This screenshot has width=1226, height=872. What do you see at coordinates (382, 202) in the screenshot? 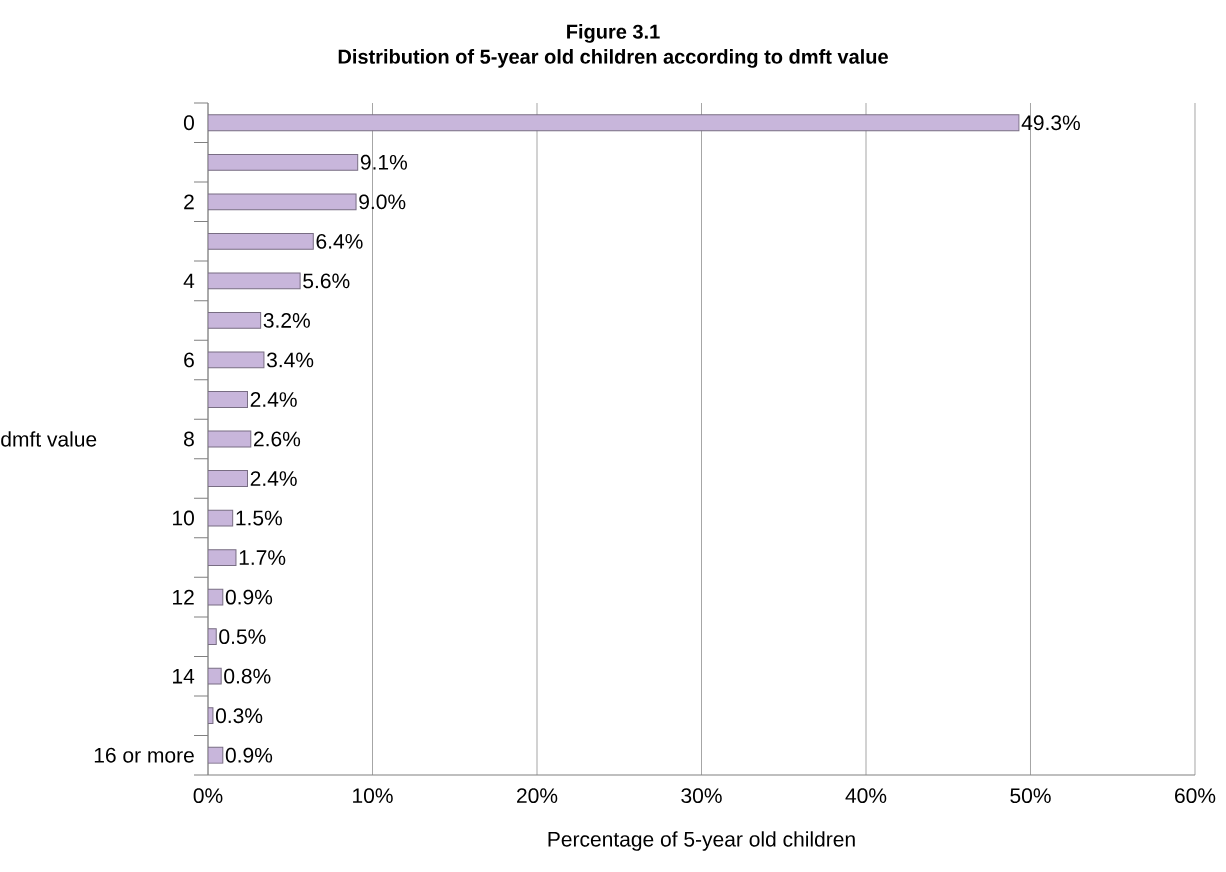
I see `data-label: 9.0%` at bounding box center [382, 202].